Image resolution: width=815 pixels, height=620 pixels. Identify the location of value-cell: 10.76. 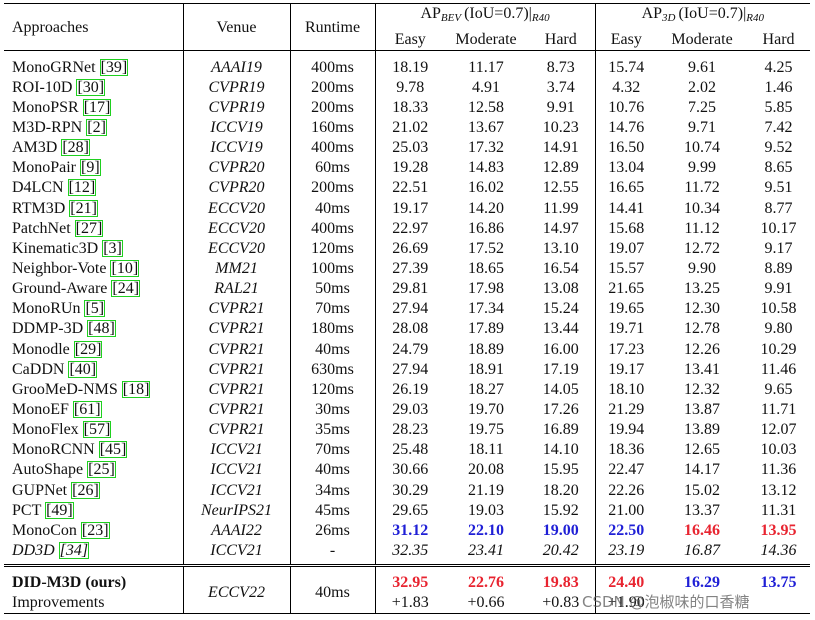
(626, 107).